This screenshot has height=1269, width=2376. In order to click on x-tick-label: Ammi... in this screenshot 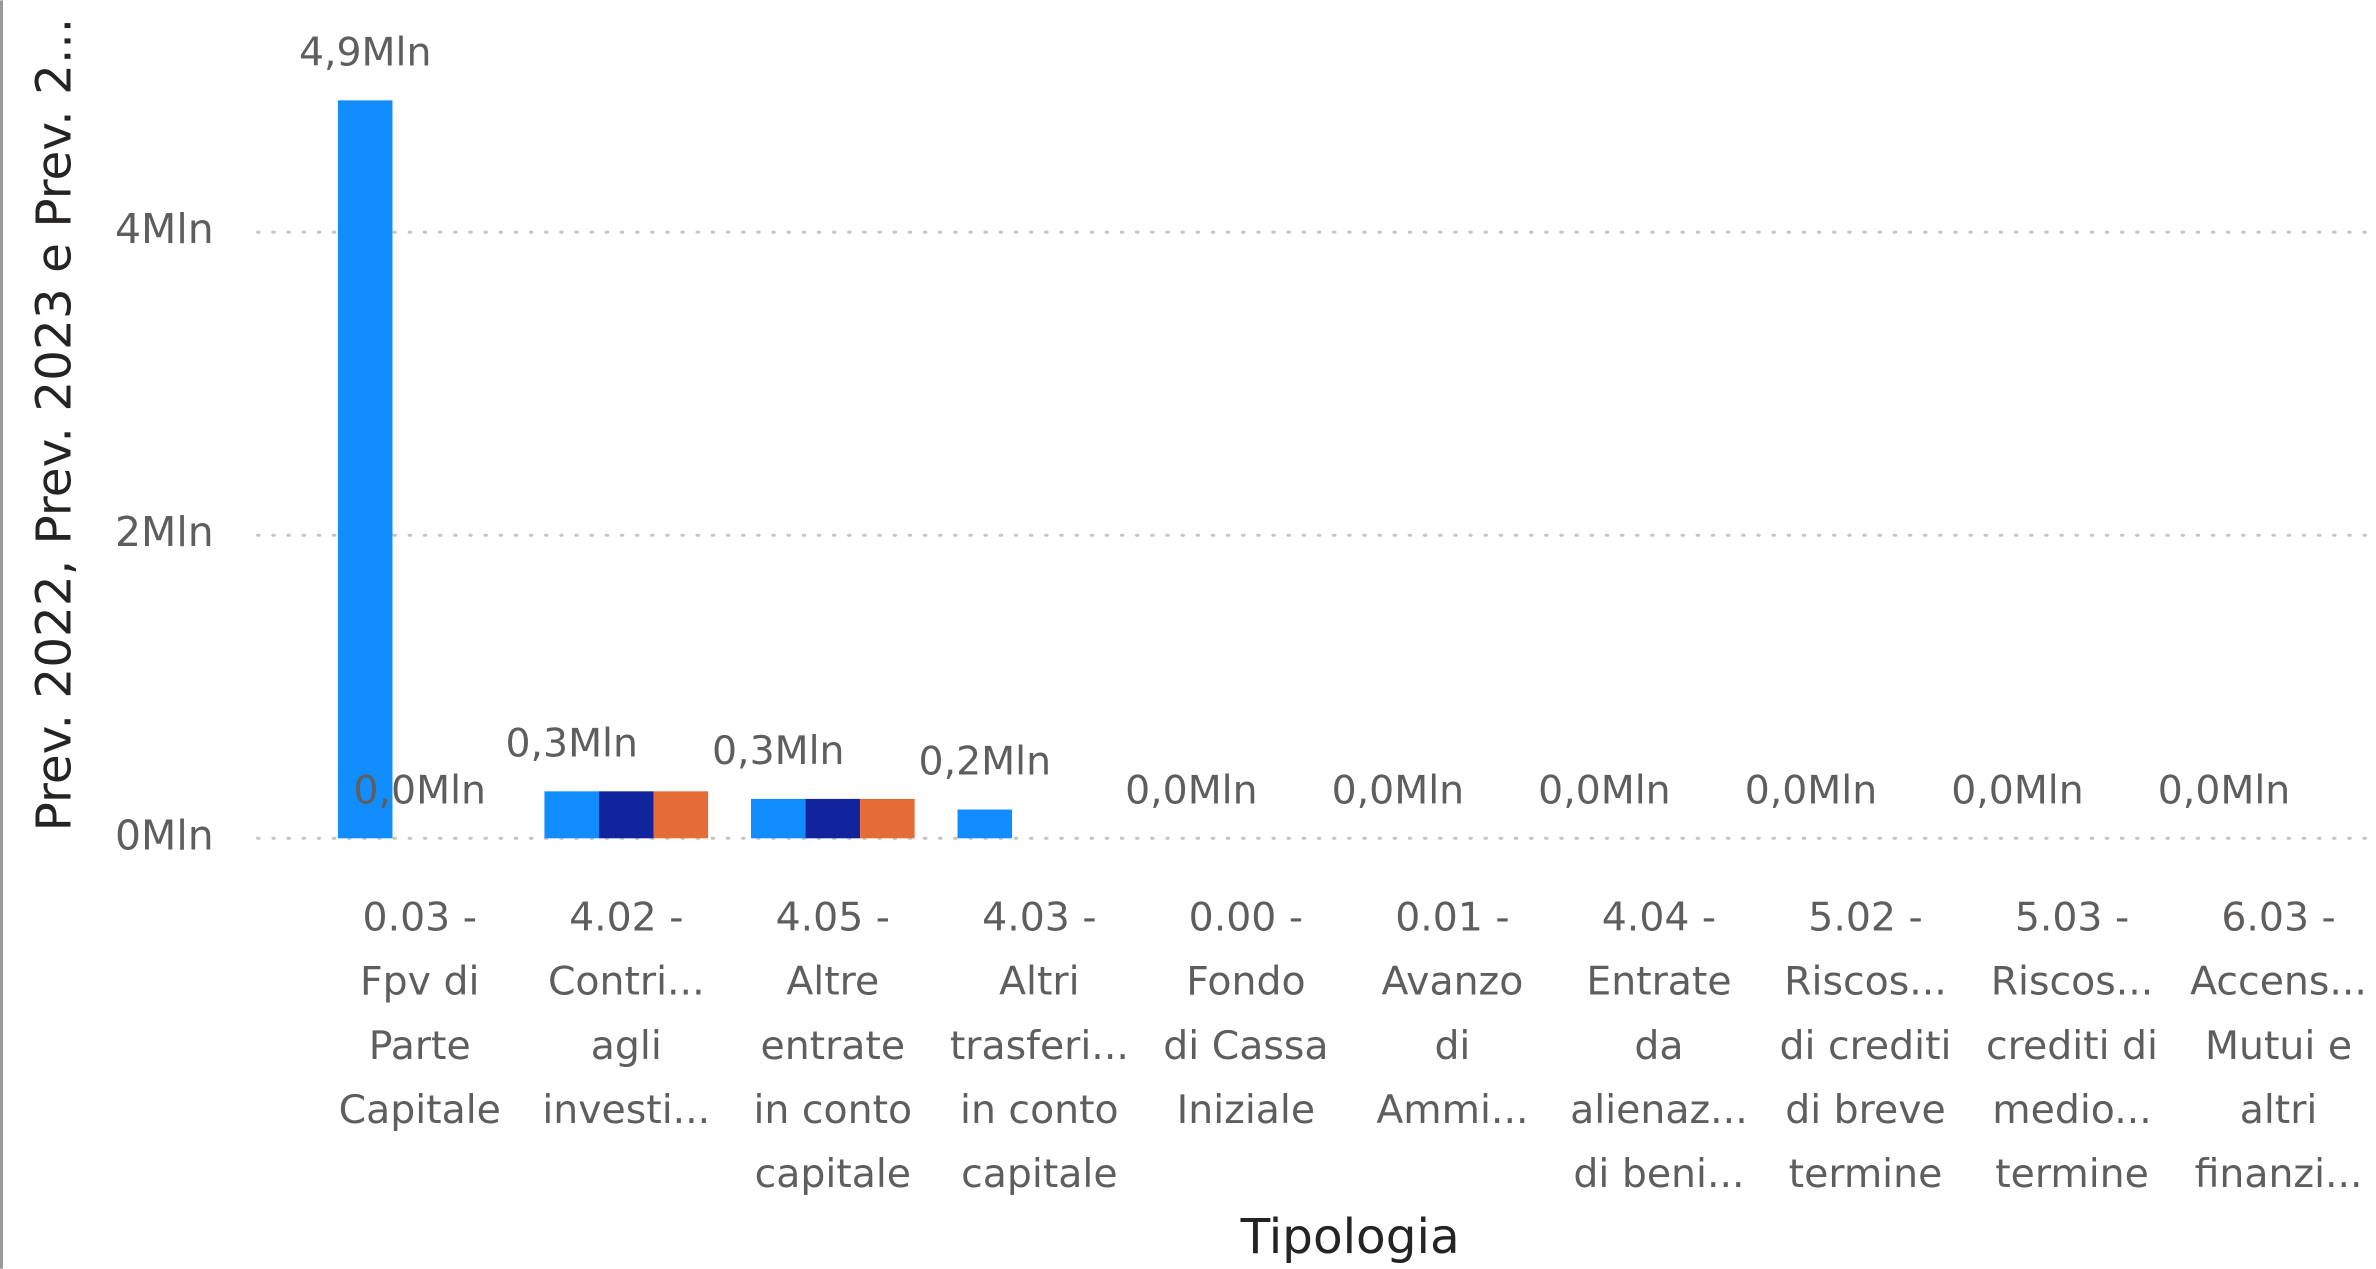, I will do `click(1452, 1110)`.